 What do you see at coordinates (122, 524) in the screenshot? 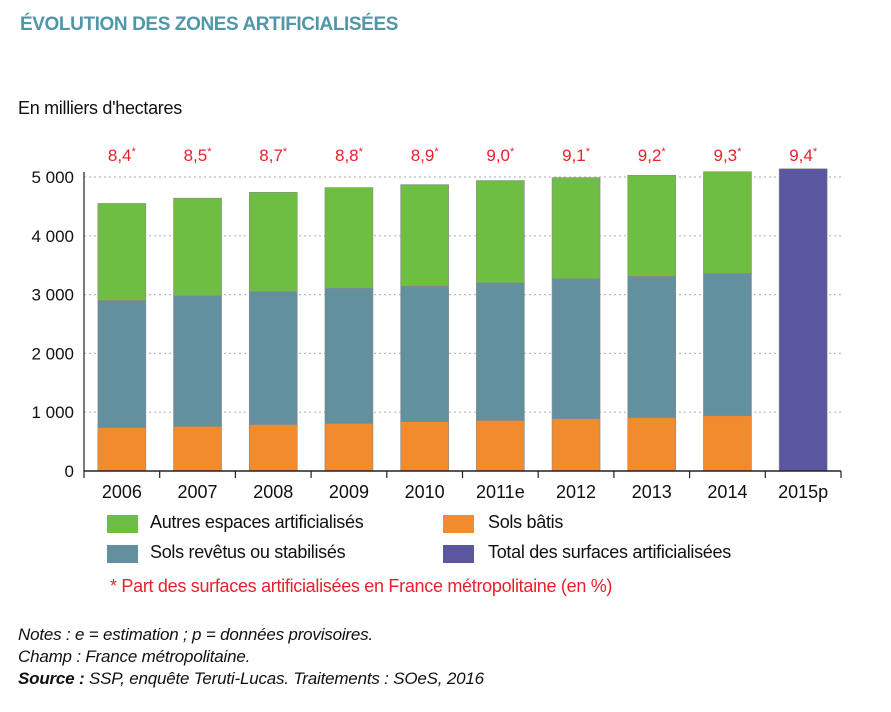
I see `legend-swatch-autres` at bounding box center [122, 524].